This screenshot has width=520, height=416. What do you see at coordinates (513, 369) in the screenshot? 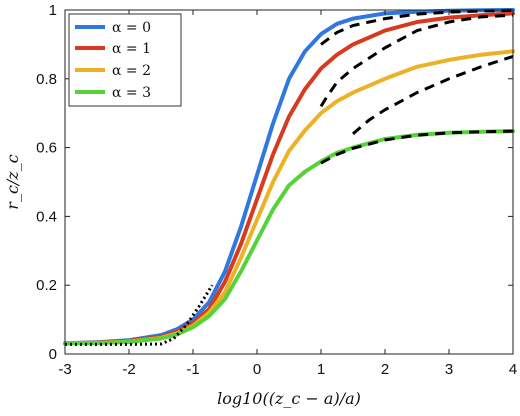
I see `x-tick-label: 4` at bounding box center [513, 369].